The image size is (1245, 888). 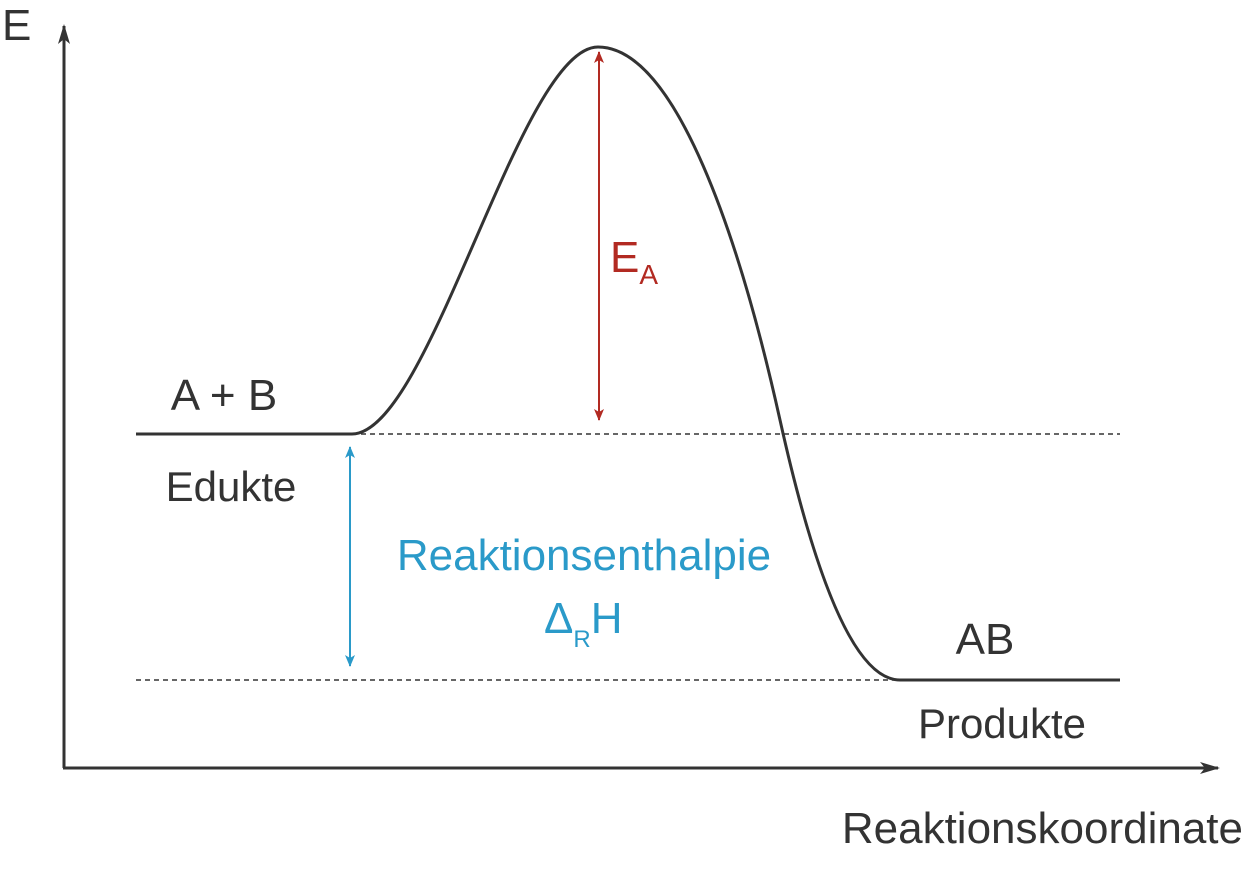 I want to click on reactants-formula: A + B, so click(x=224, y=395).